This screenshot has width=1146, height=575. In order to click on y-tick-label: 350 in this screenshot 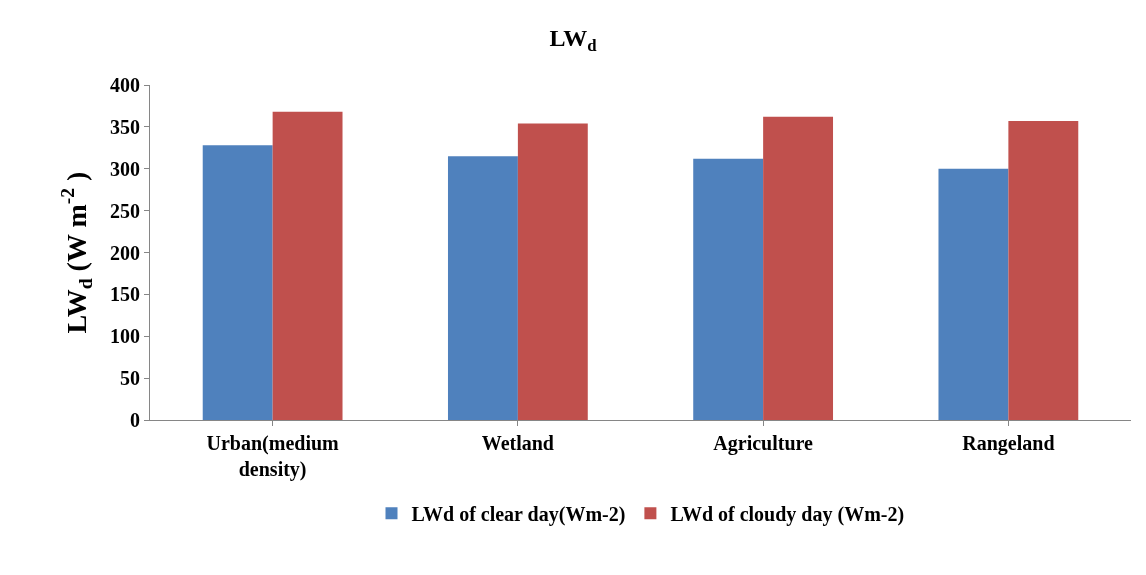, I will do `click(125, 126)`.